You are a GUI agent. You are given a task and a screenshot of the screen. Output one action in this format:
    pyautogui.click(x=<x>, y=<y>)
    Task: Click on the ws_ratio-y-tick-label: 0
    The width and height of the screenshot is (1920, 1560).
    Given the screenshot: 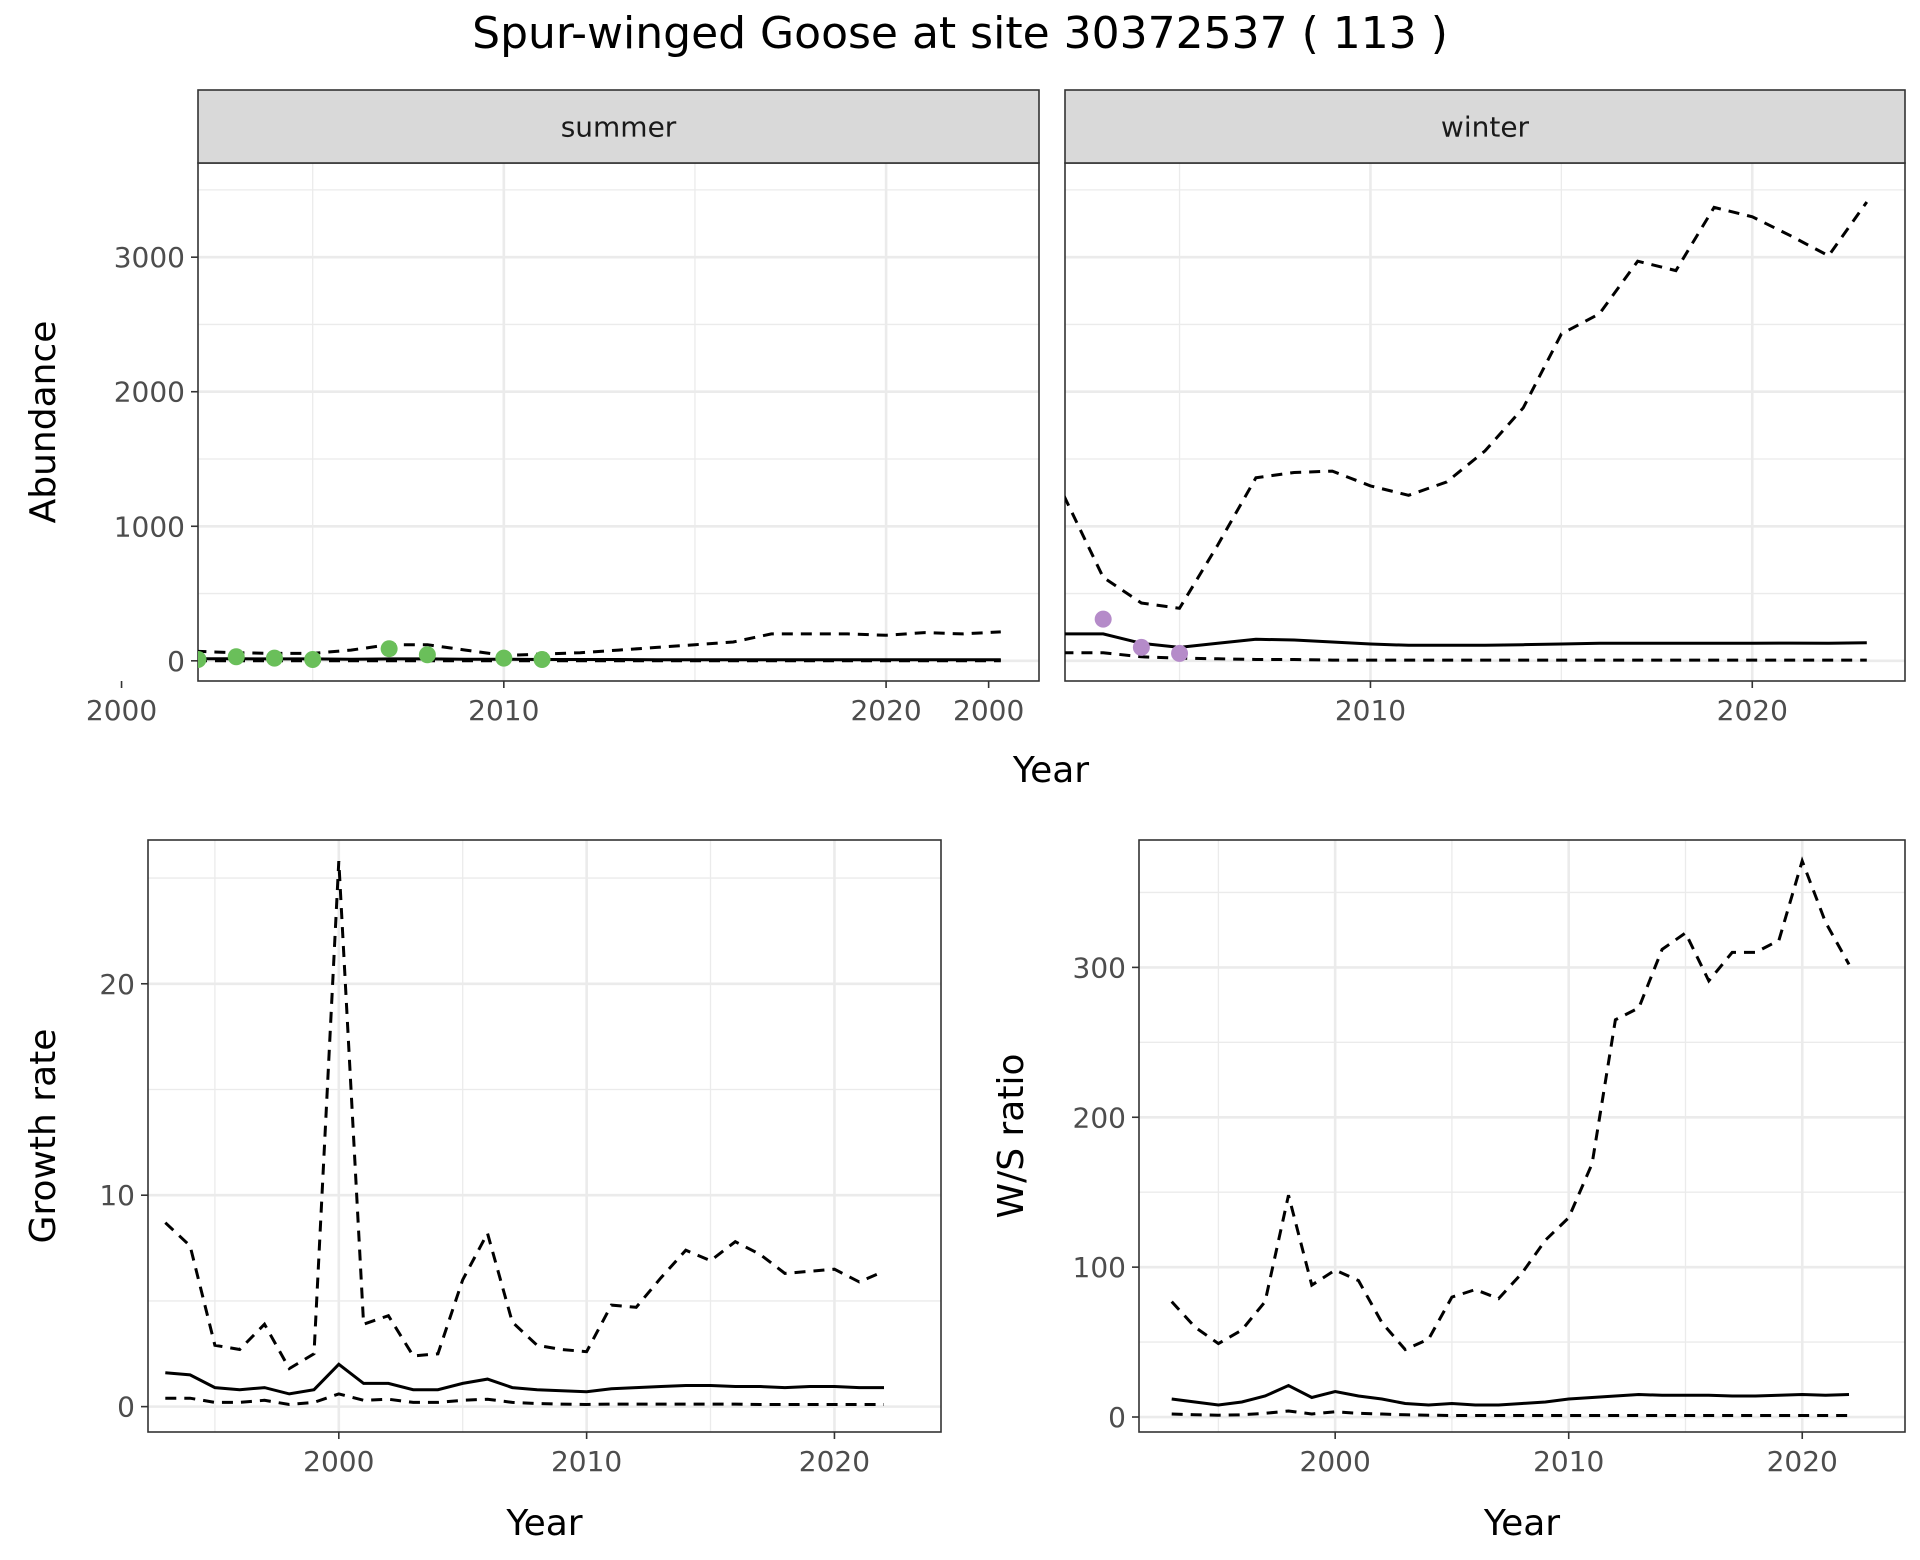 What is the action you would take?
    pyautogui.click(x=1117, y=1417)
    